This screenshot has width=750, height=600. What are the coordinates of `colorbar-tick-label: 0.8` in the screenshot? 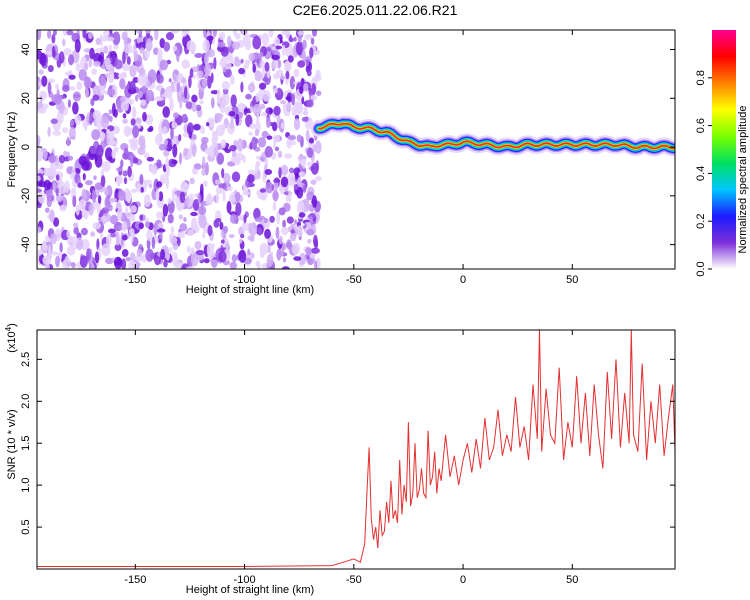 It's located at (701, 77).